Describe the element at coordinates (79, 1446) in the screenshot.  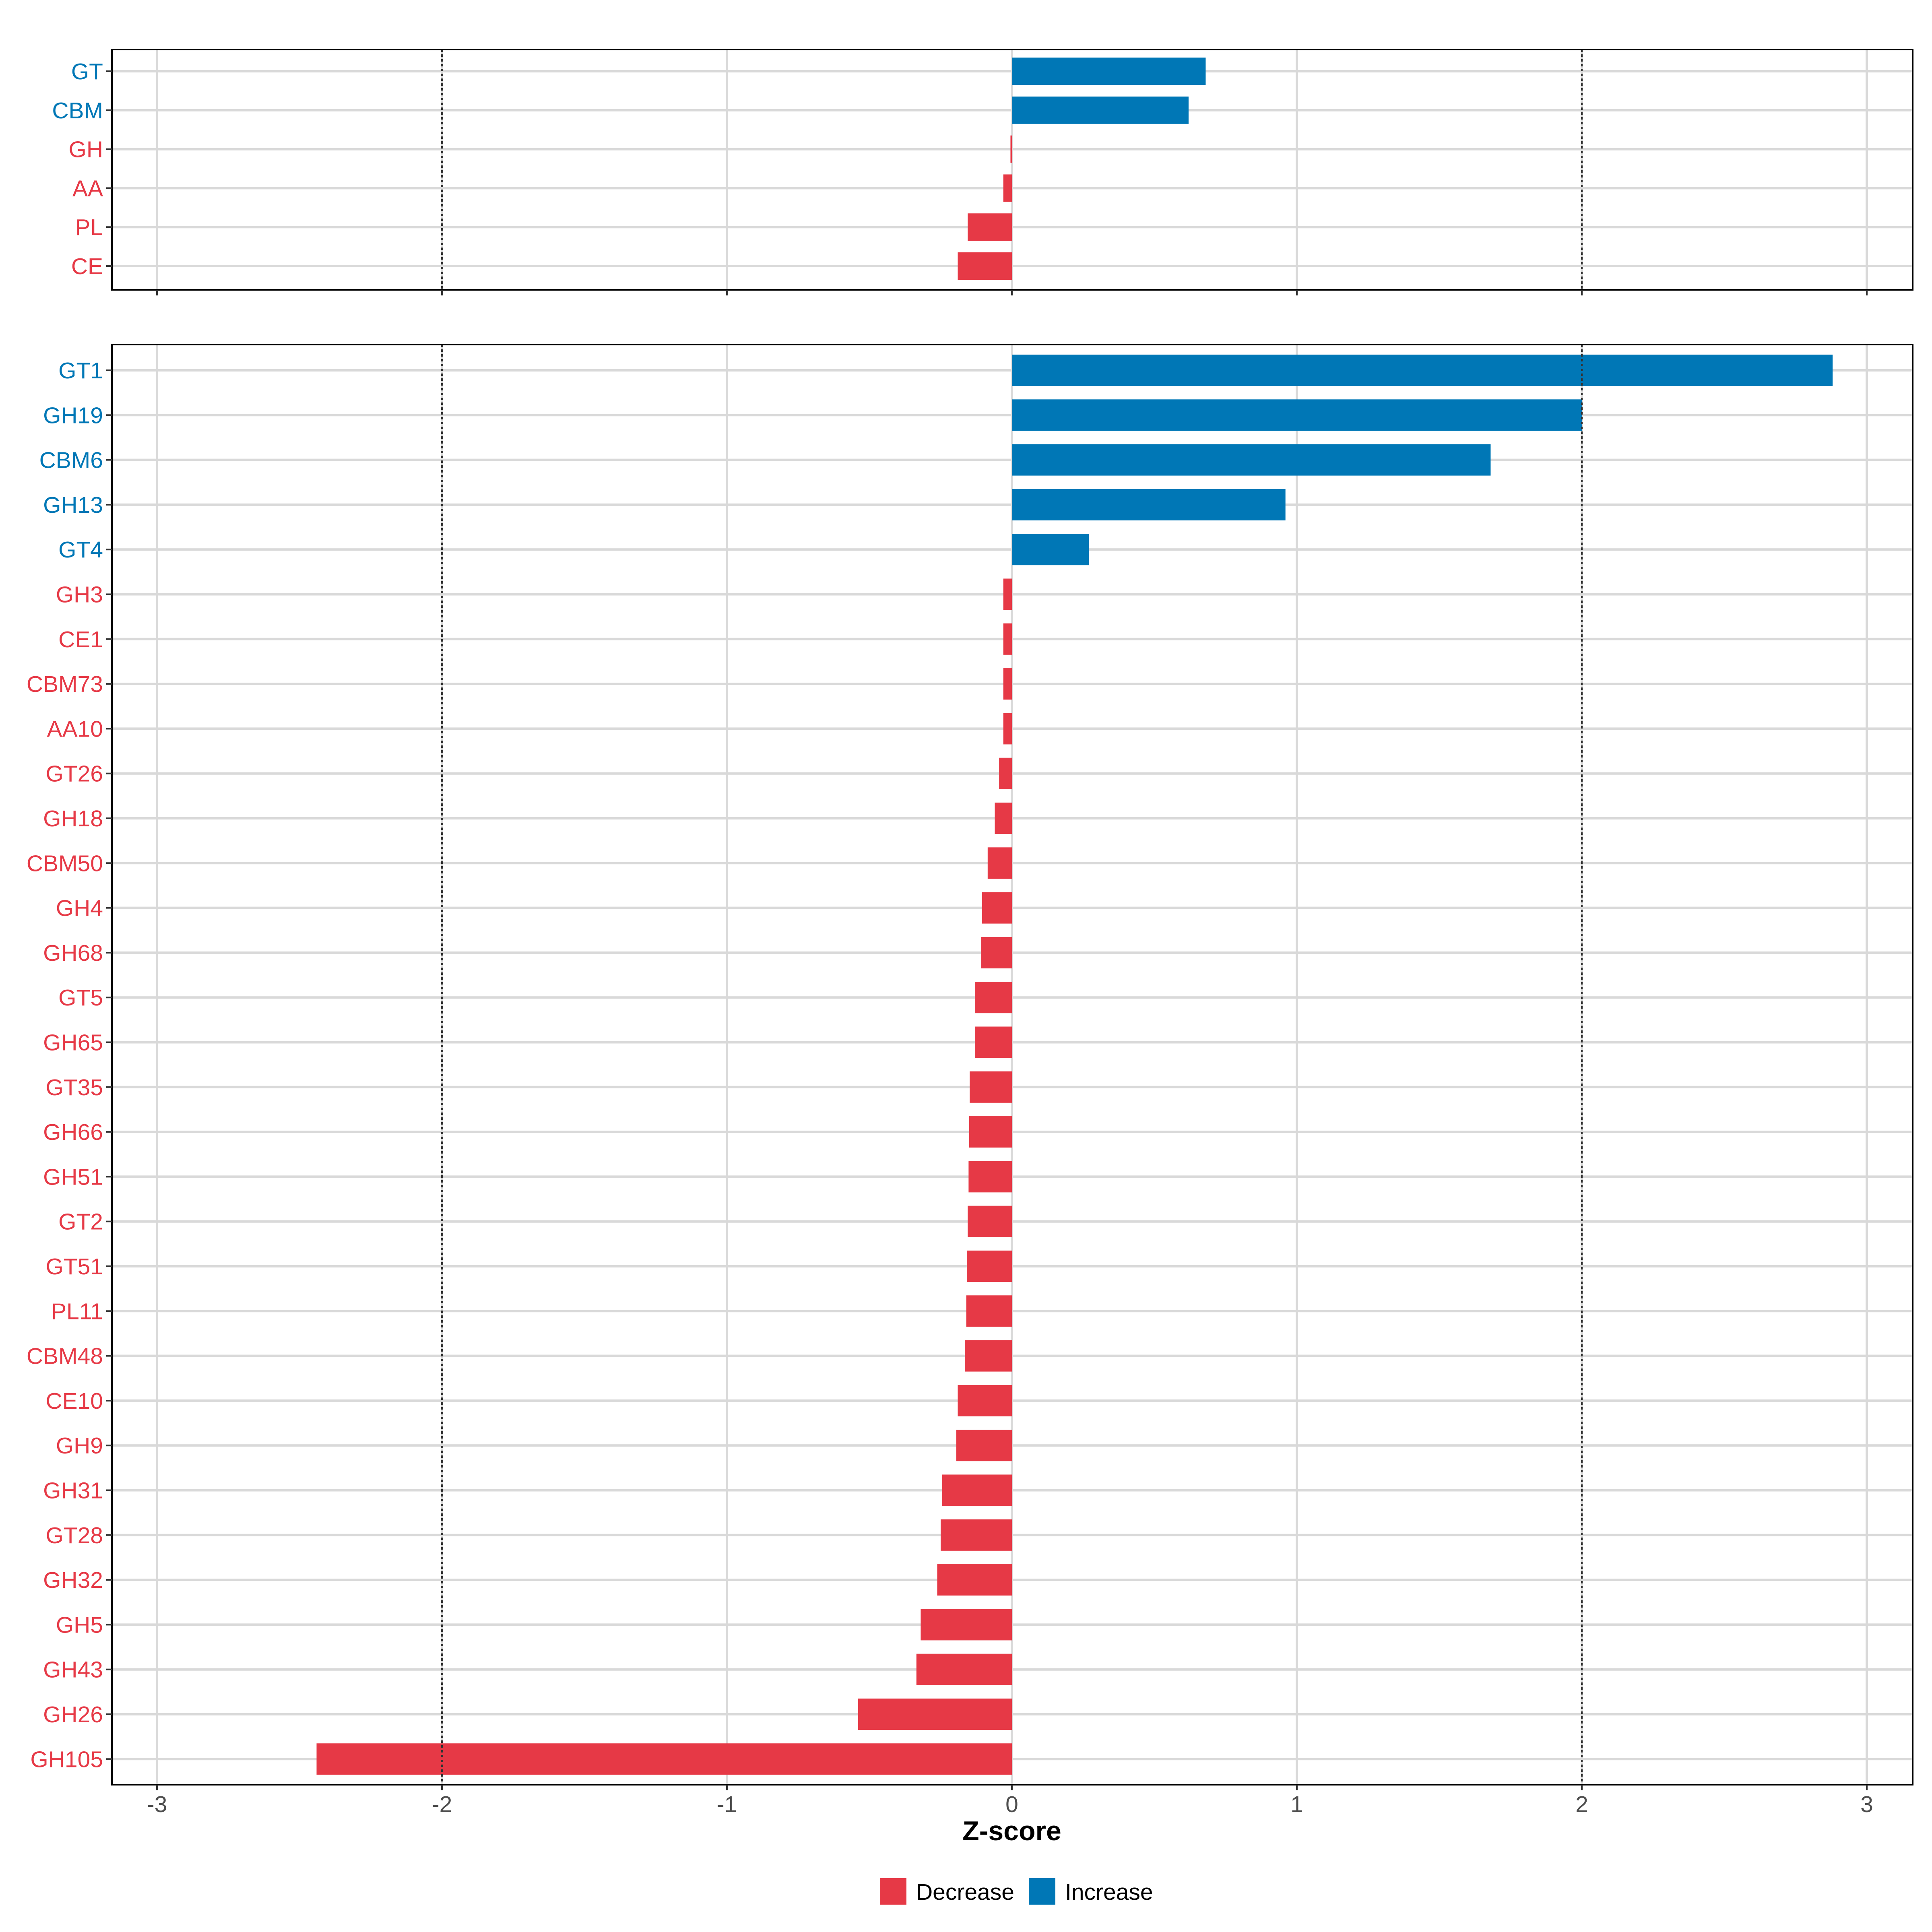
I see `y-label-gh9: GH9` at that location.